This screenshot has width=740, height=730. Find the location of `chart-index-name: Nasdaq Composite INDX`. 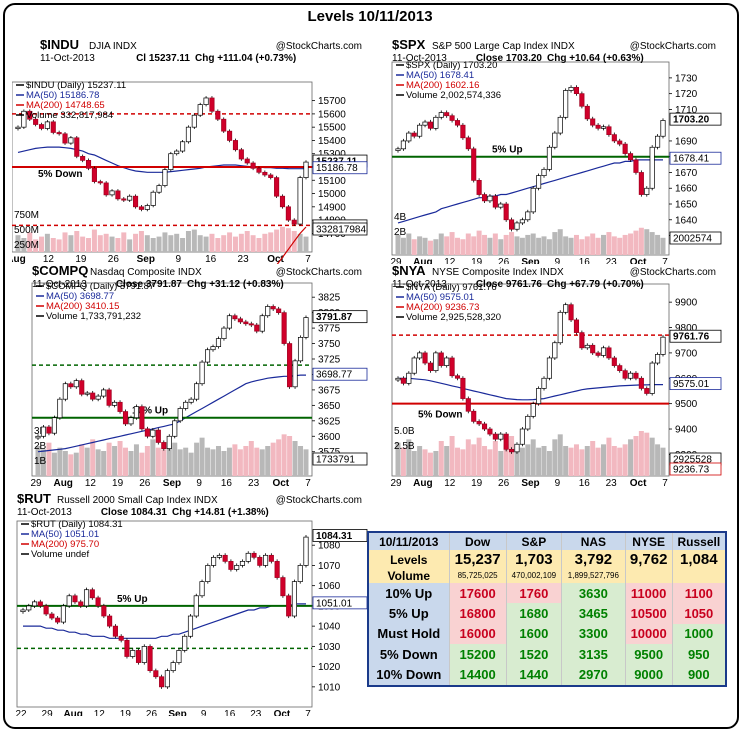

chart-index-name: Nasdaq Composite INDX is located at coordinates (146, 272).